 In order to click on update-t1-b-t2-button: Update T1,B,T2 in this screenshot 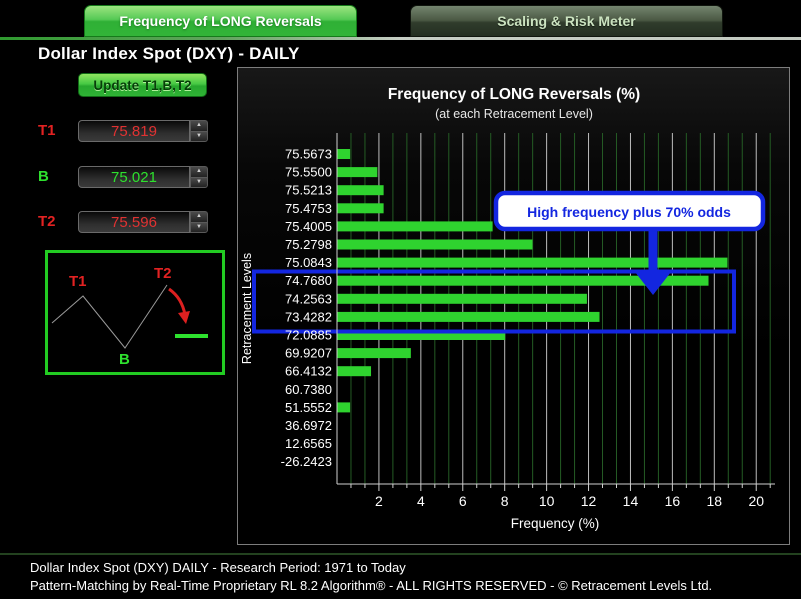, I will do `click(142, 85)`.